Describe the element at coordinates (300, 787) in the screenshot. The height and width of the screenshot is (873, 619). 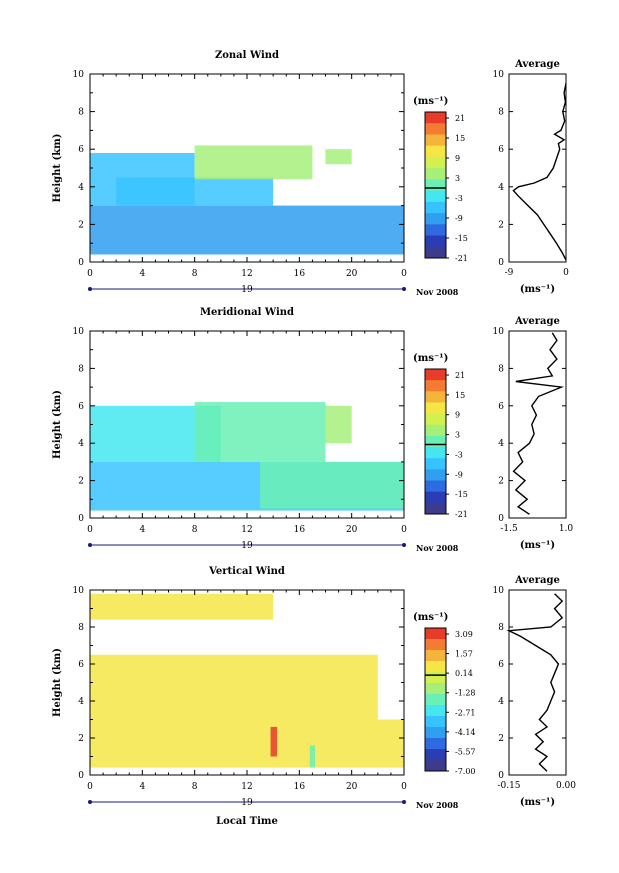
I see `x-tick-label: 16` at that location.